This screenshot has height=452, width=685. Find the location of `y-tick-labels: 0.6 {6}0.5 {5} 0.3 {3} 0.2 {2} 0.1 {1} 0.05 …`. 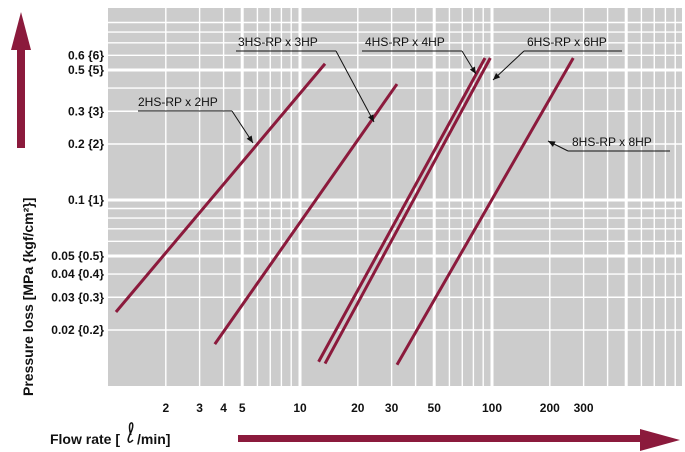

y-tick-labels: 0.6 {6}0.5 {5} 0.3 {3} 0.2 {2} 0.1 {1} 0.05 … is located at coordinates (77, 192).